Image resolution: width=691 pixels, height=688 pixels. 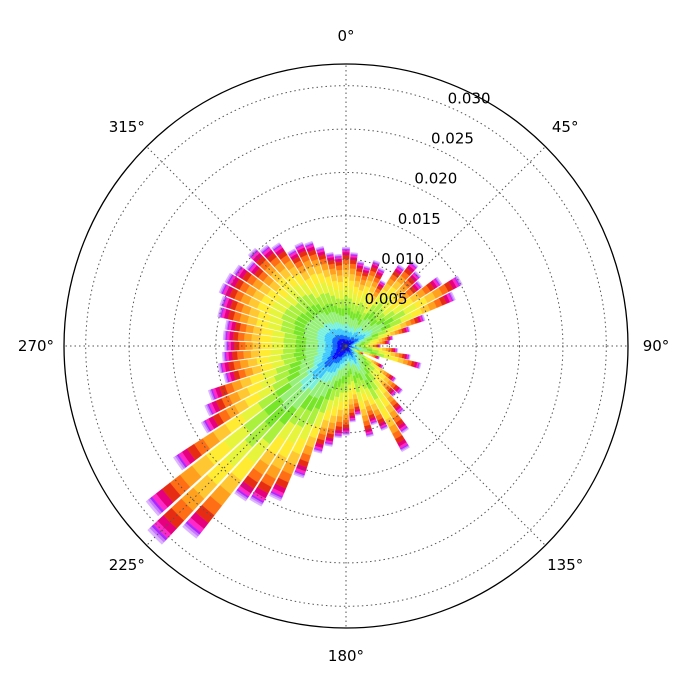 I want to click on angle-tick-label-5: 225°, so click(x=127, y=565).